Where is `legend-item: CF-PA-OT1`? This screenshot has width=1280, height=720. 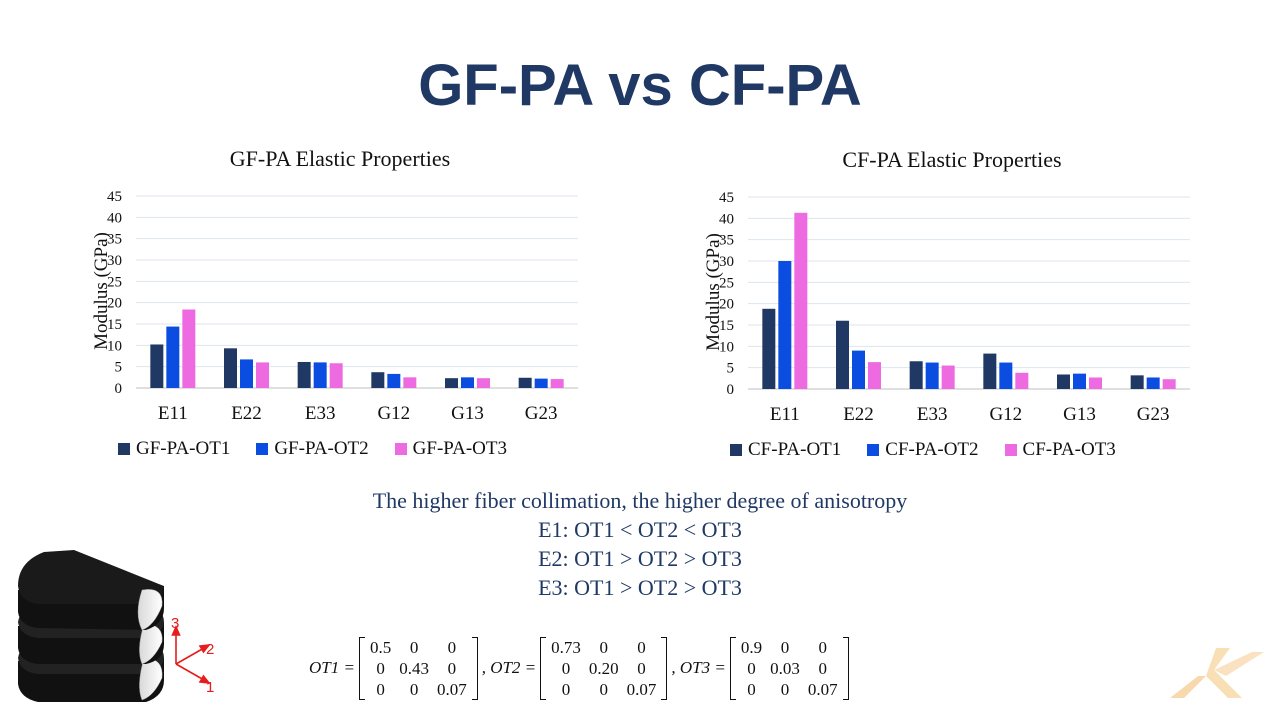
legend-item: CF-PA-OT1 is located at coordinates (785, 450).